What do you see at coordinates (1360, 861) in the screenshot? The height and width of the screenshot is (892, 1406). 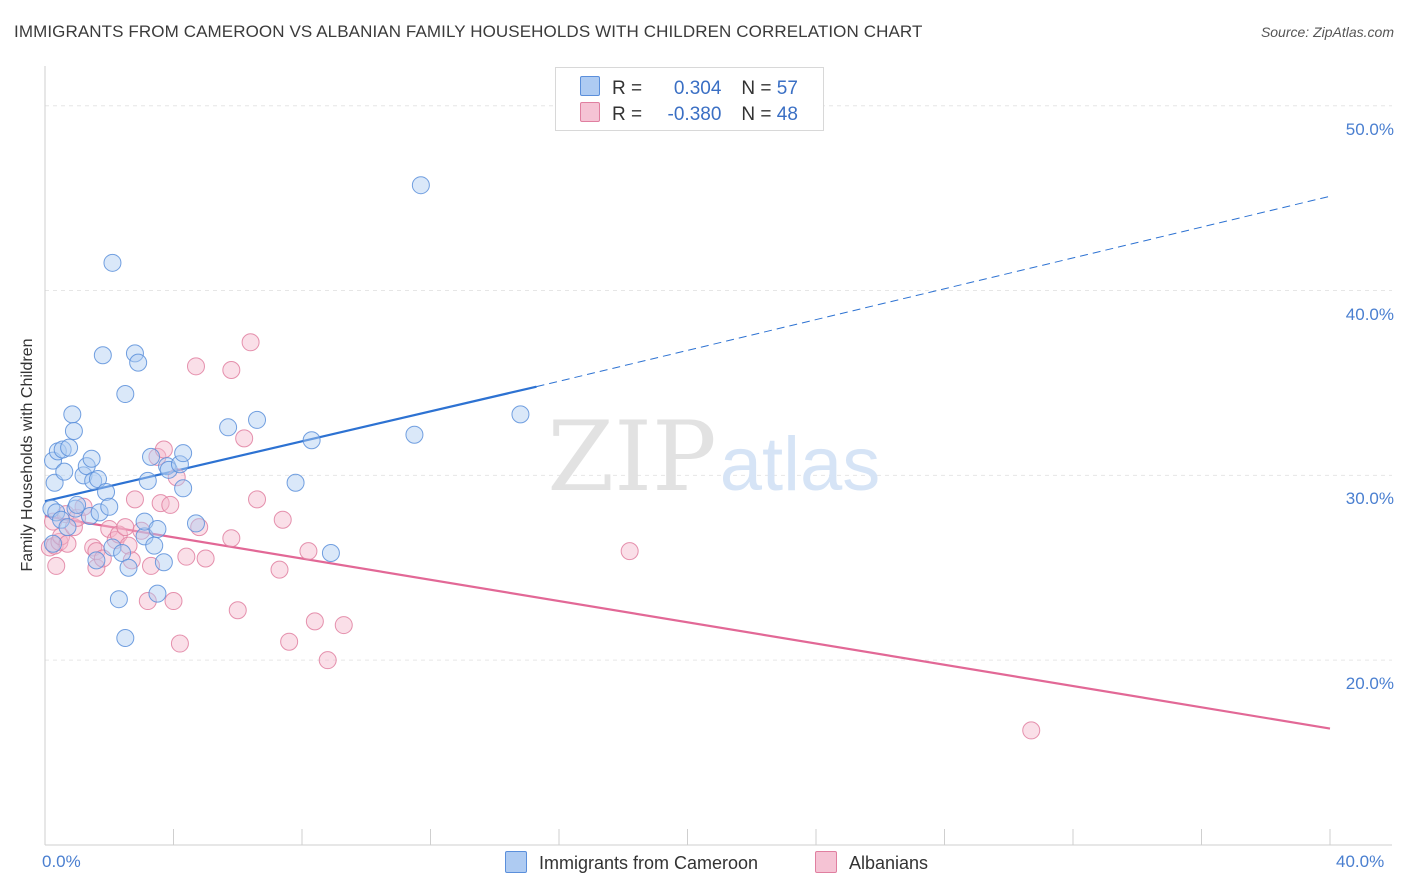 I see `x-tick-label-max: 40.0%` at bounding box center [1360, 861].